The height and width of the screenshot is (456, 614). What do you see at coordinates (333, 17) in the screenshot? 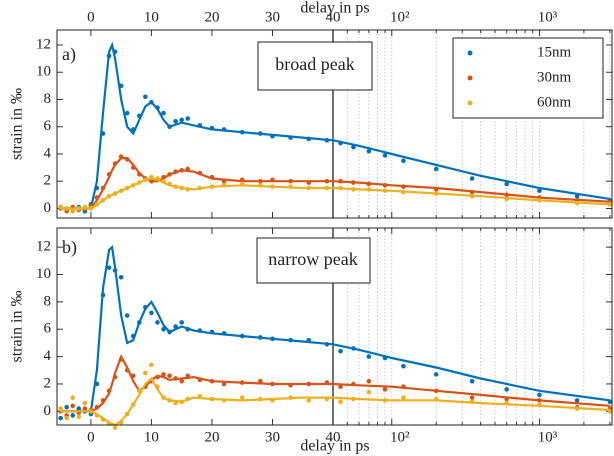
I see `x-tick-label: 40` at bounding box center [333, 17].